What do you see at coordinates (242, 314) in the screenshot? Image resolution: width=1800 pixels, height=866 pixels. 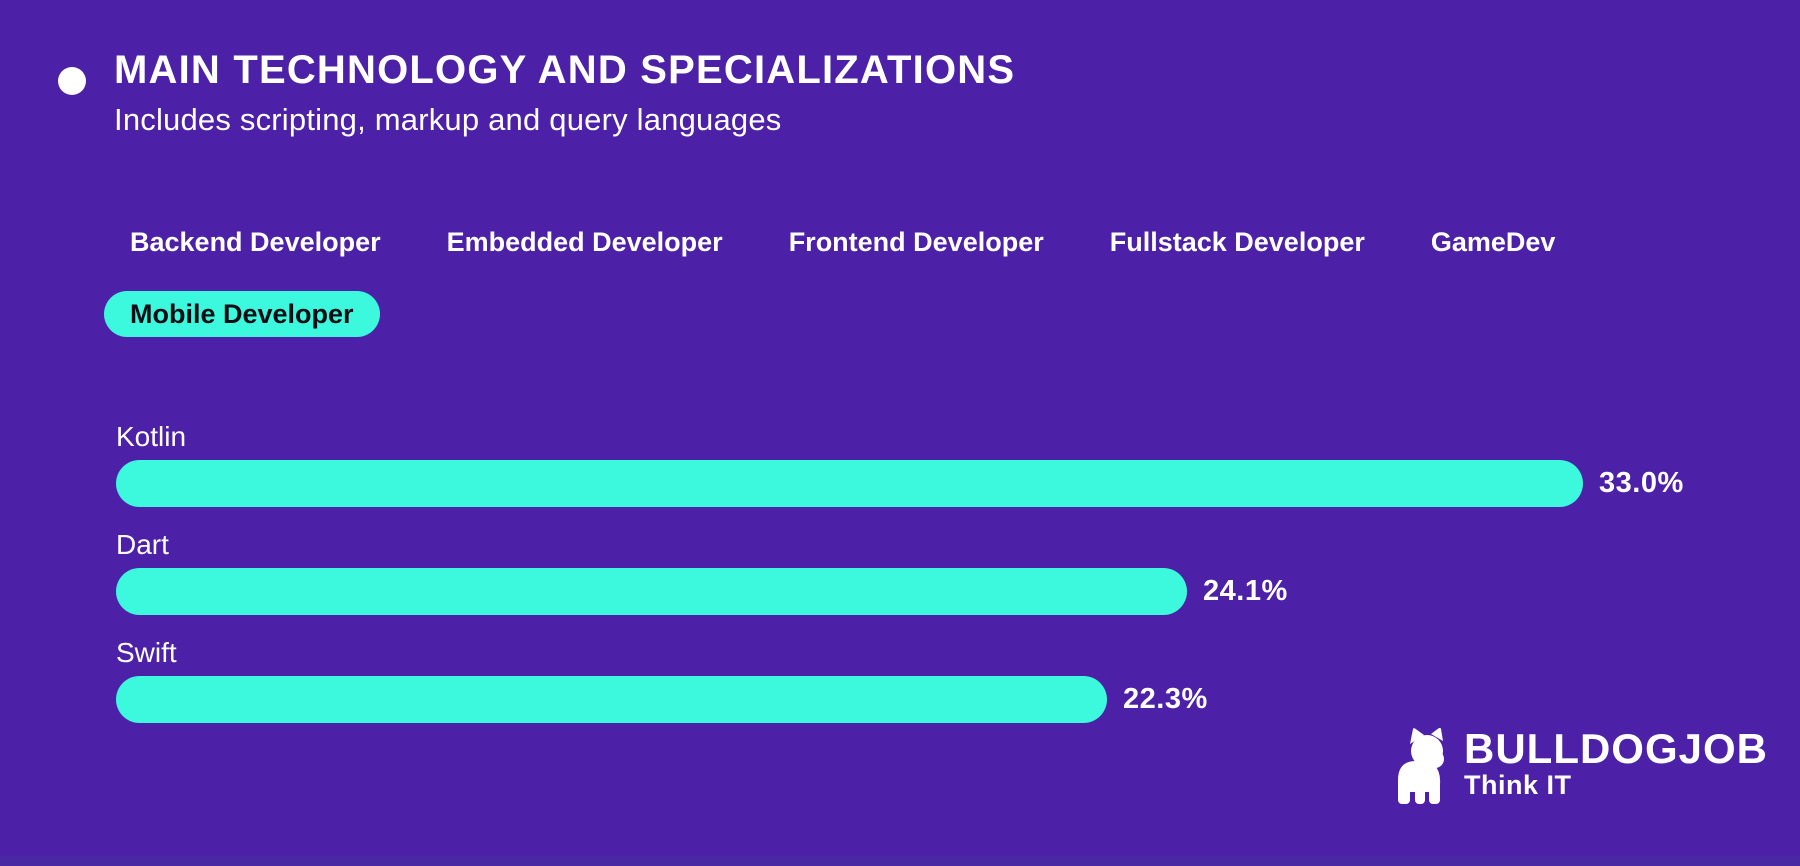 I see `tab-mobile-developer: Mobile Developer` at bounding box center [242, 314].